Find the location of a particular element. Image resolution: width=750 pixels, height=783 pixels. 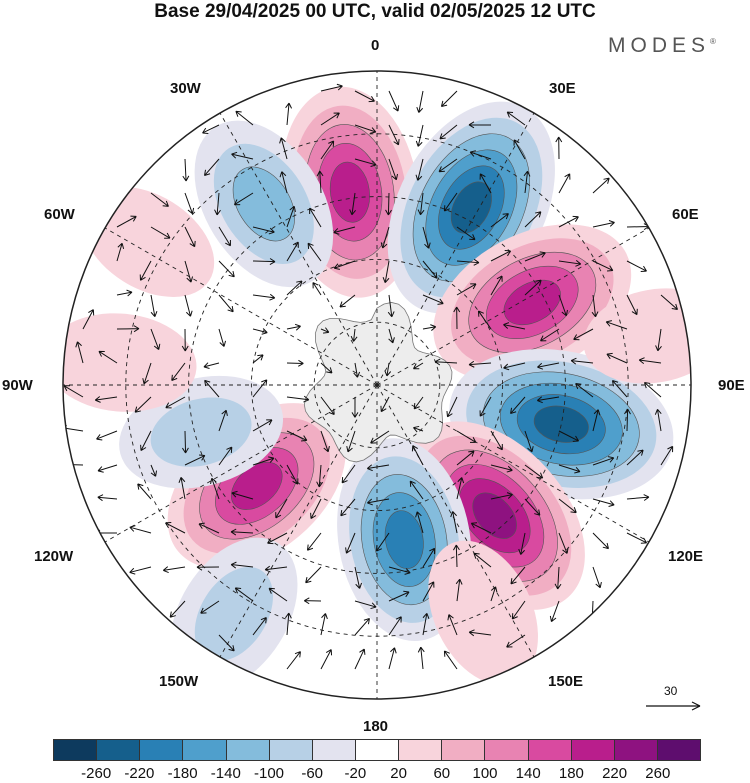

colorbar-tick-label: 220 is located at coordinates (615, 773).